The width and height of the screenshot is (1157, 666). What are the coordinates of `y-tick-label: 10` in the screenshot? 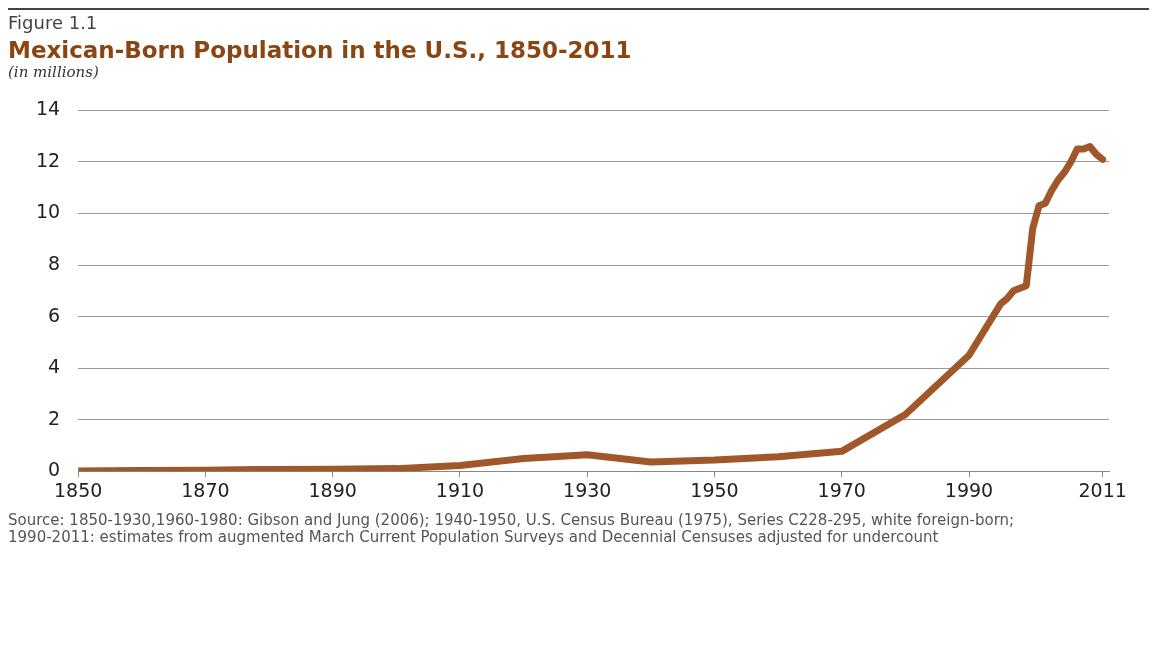 It's located at (48, 211).